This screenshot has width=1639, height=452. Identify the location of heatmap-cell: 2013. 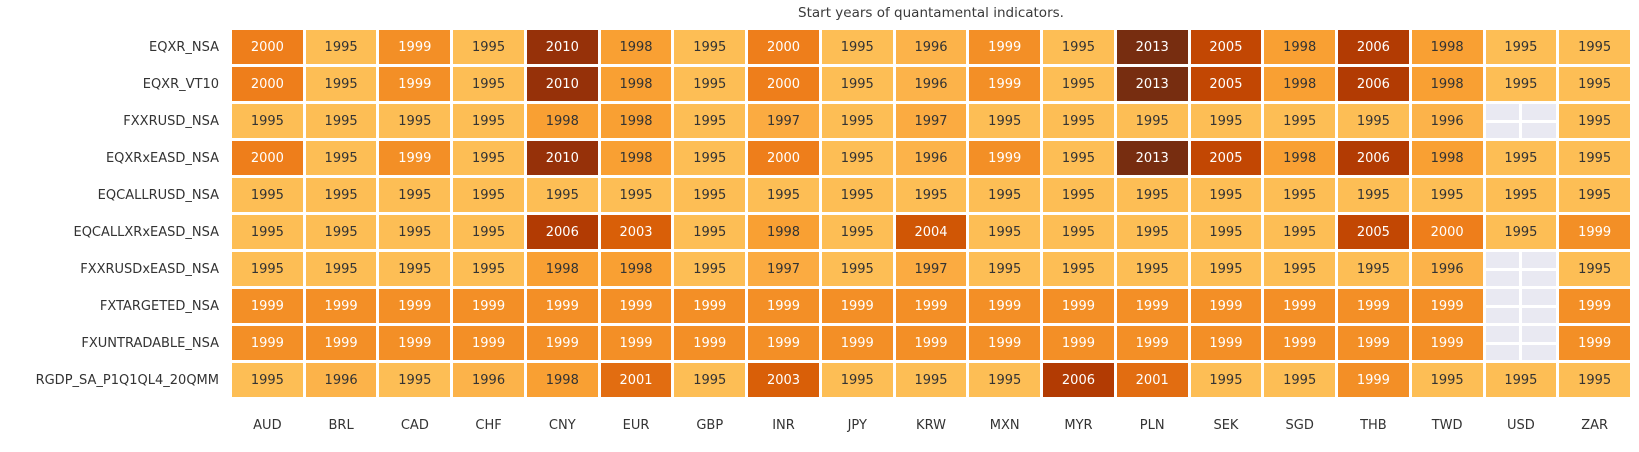
(1152, 84).